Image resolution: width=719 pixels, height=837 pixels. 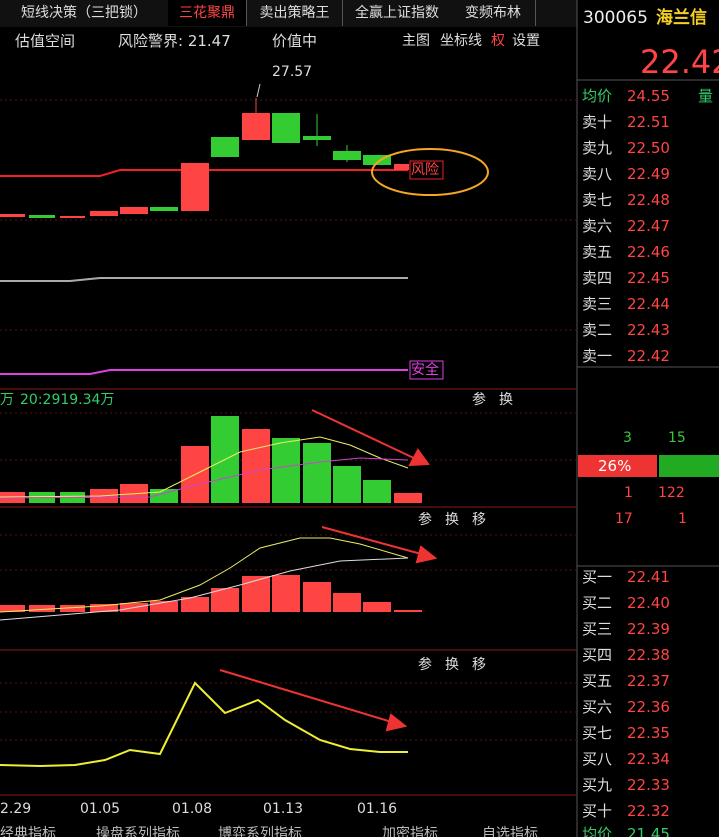 I want to click on avg-price: 21.45, so click(x=648, y=831).